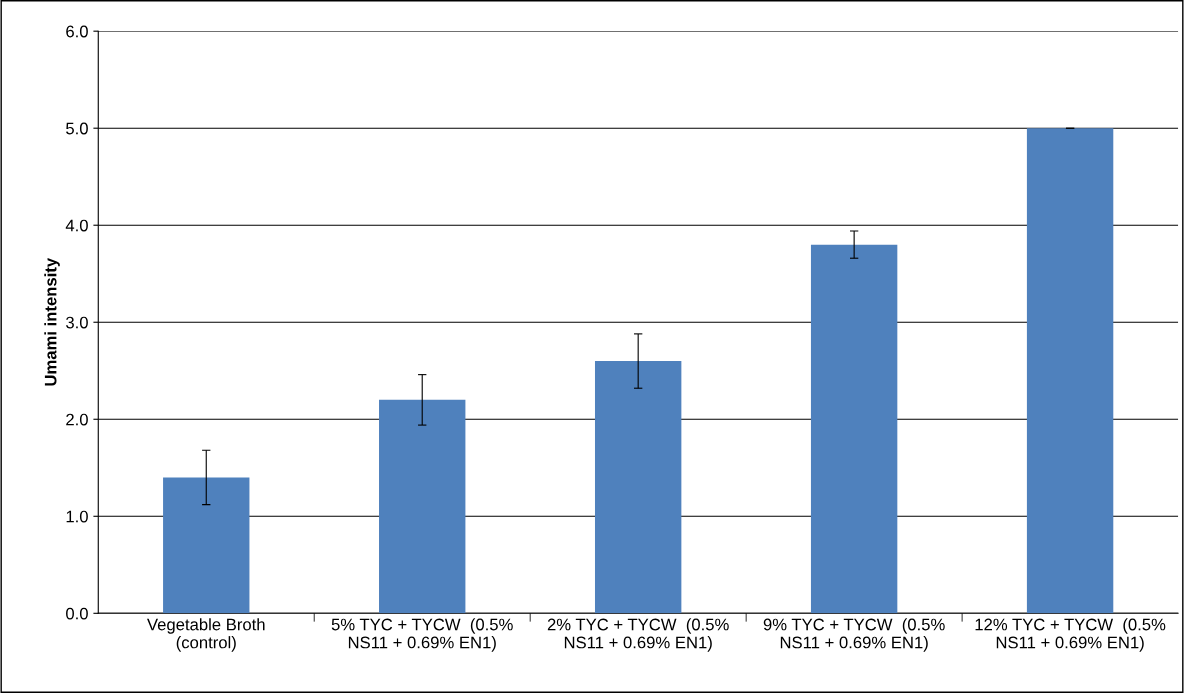 This screenshot has width=1184, height=693. What do you see at coordinates (206, 635) in the screenshot?
I see `x-tick-label: Vegetable Broth (control)` at bounding box center [206, 635].